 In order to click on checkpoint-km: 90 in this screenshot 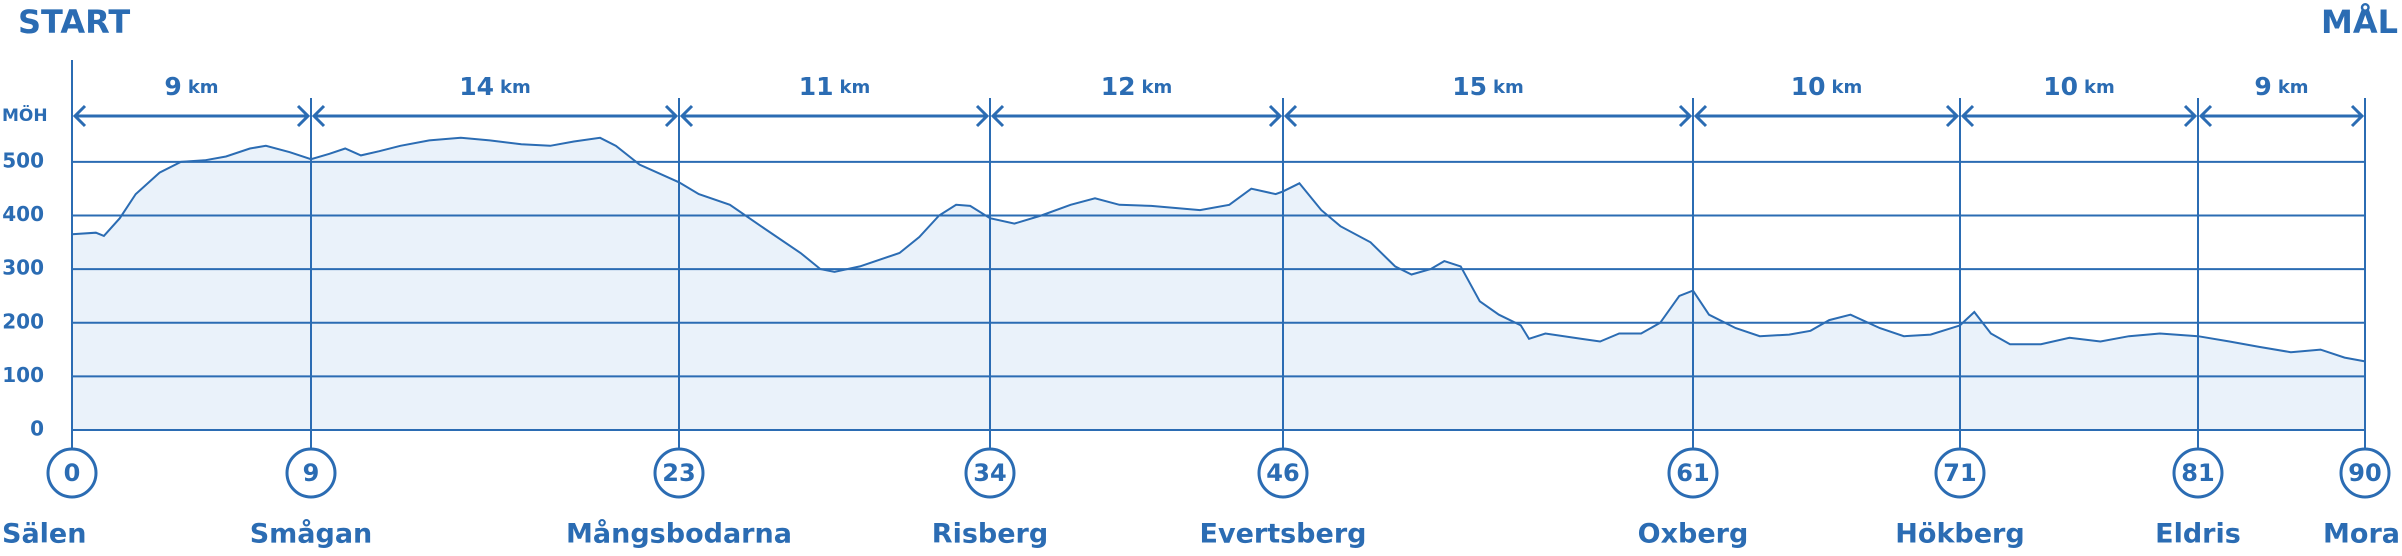, I will do `click(2364, 473)`.